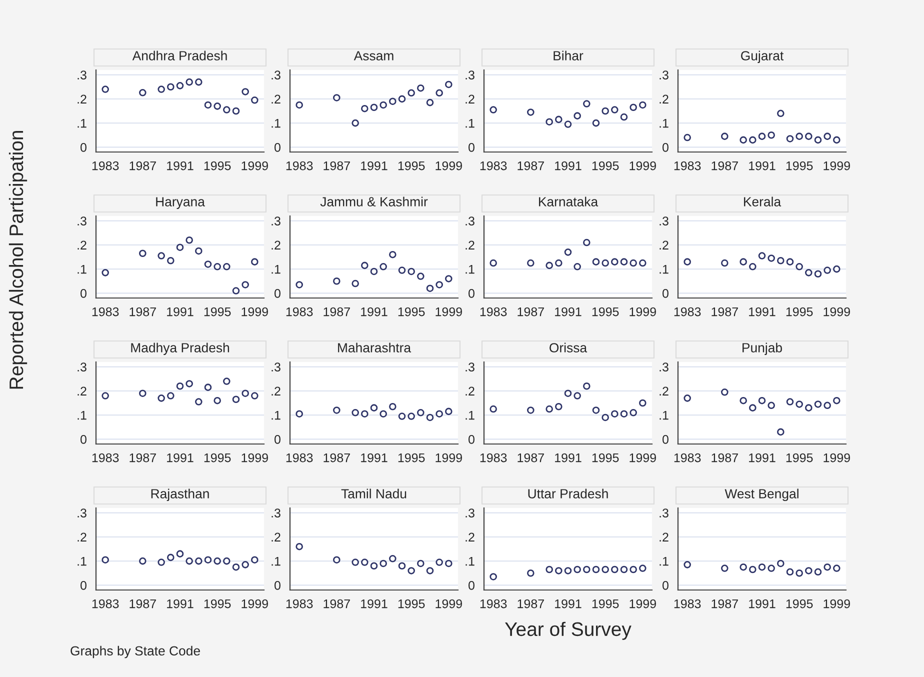  What do you see at coordinates (82, 245) in the screenshot?
I see `y-tick-label: .2` at bounding box center [82, 245].